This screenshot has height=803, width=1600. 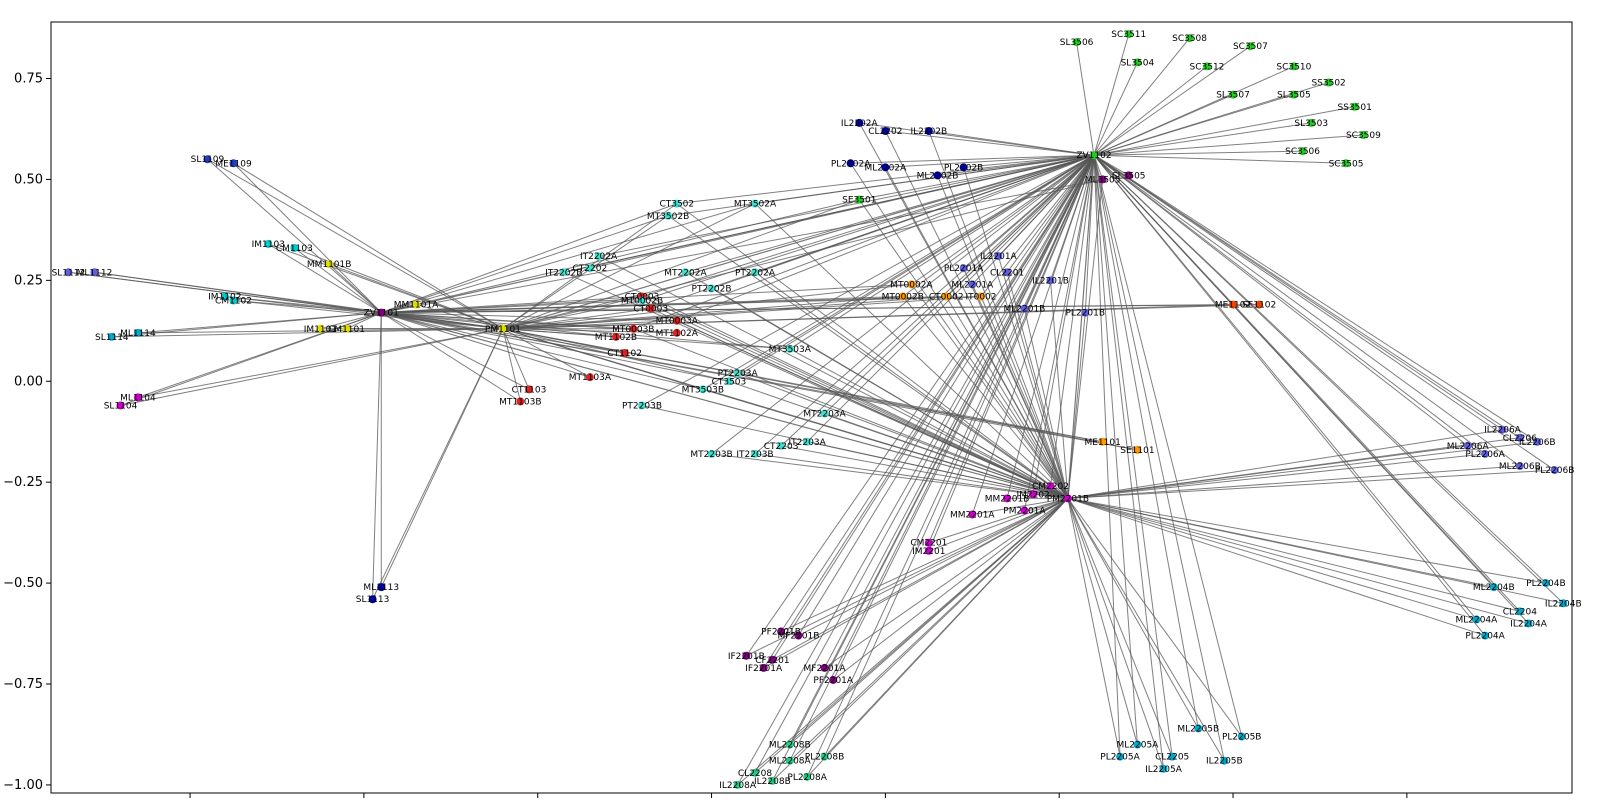 I want to click on node-label: IM2201, so click(x=928, y=552).